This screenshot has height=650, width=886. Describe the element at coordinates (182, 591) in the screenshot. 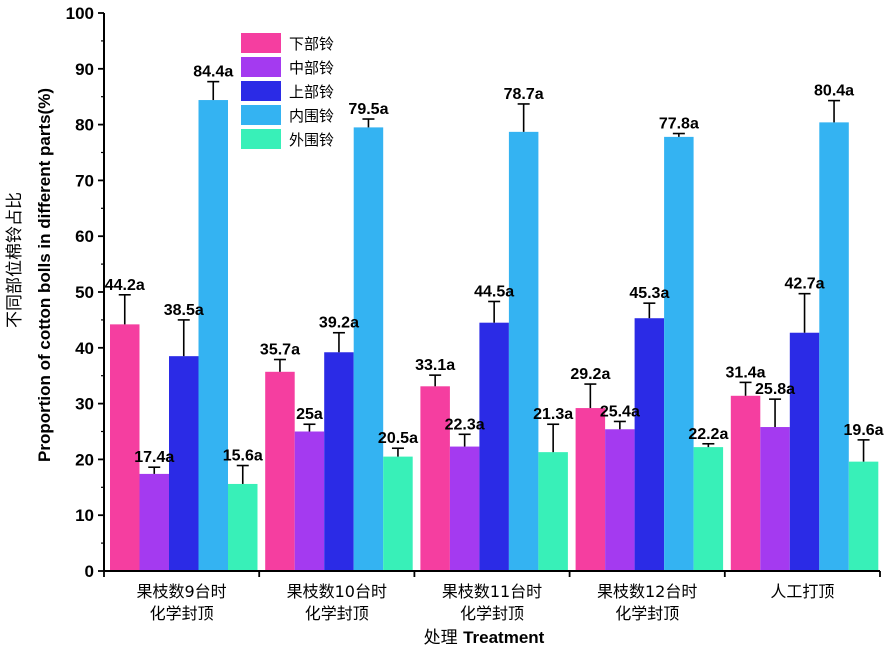

I see `x-tick-label: 果枝数9台时` at that location.